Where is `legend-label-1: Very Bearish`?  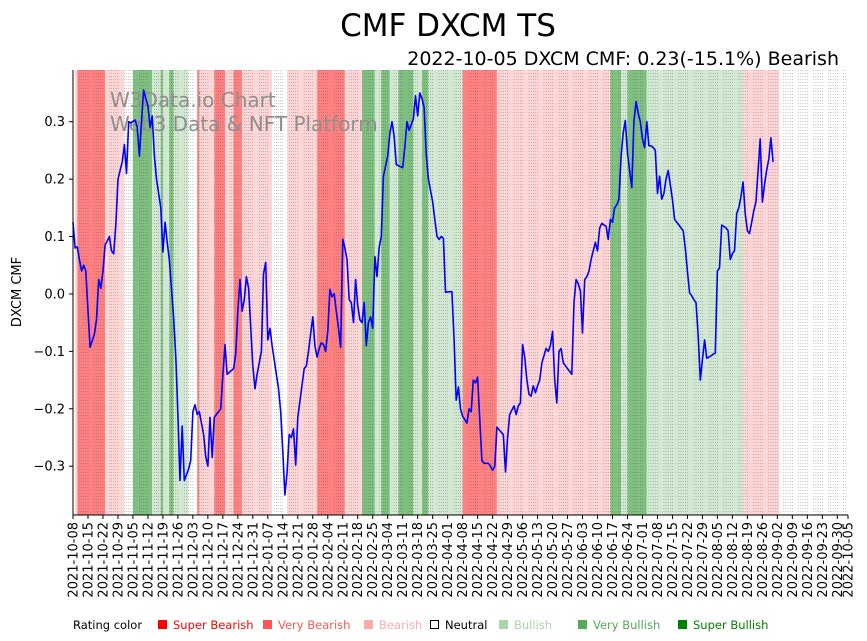
legend-label-1: Very Bearish is located at coordinates (314, 625).